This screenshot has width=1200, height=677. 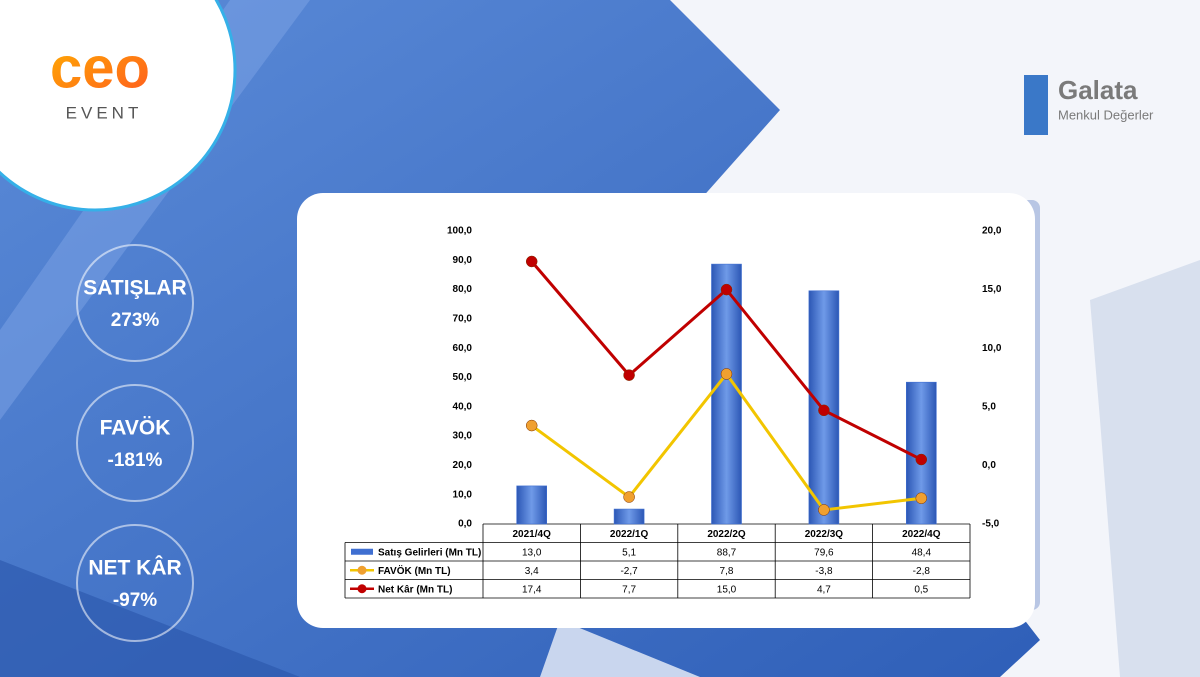 I want to click on value-label: -2,8, so click(x=922, y=571).